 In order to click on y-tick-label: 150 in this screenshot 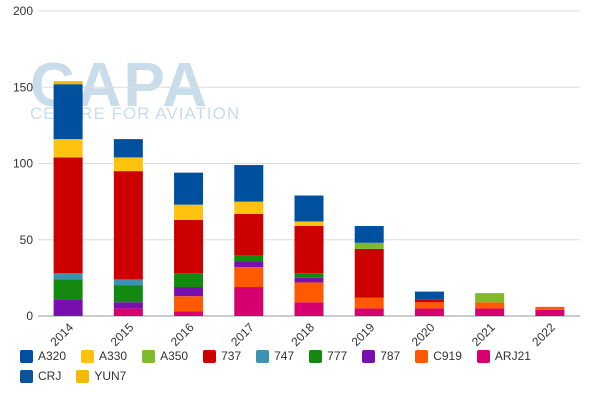, I will do `click(23, 87)`.